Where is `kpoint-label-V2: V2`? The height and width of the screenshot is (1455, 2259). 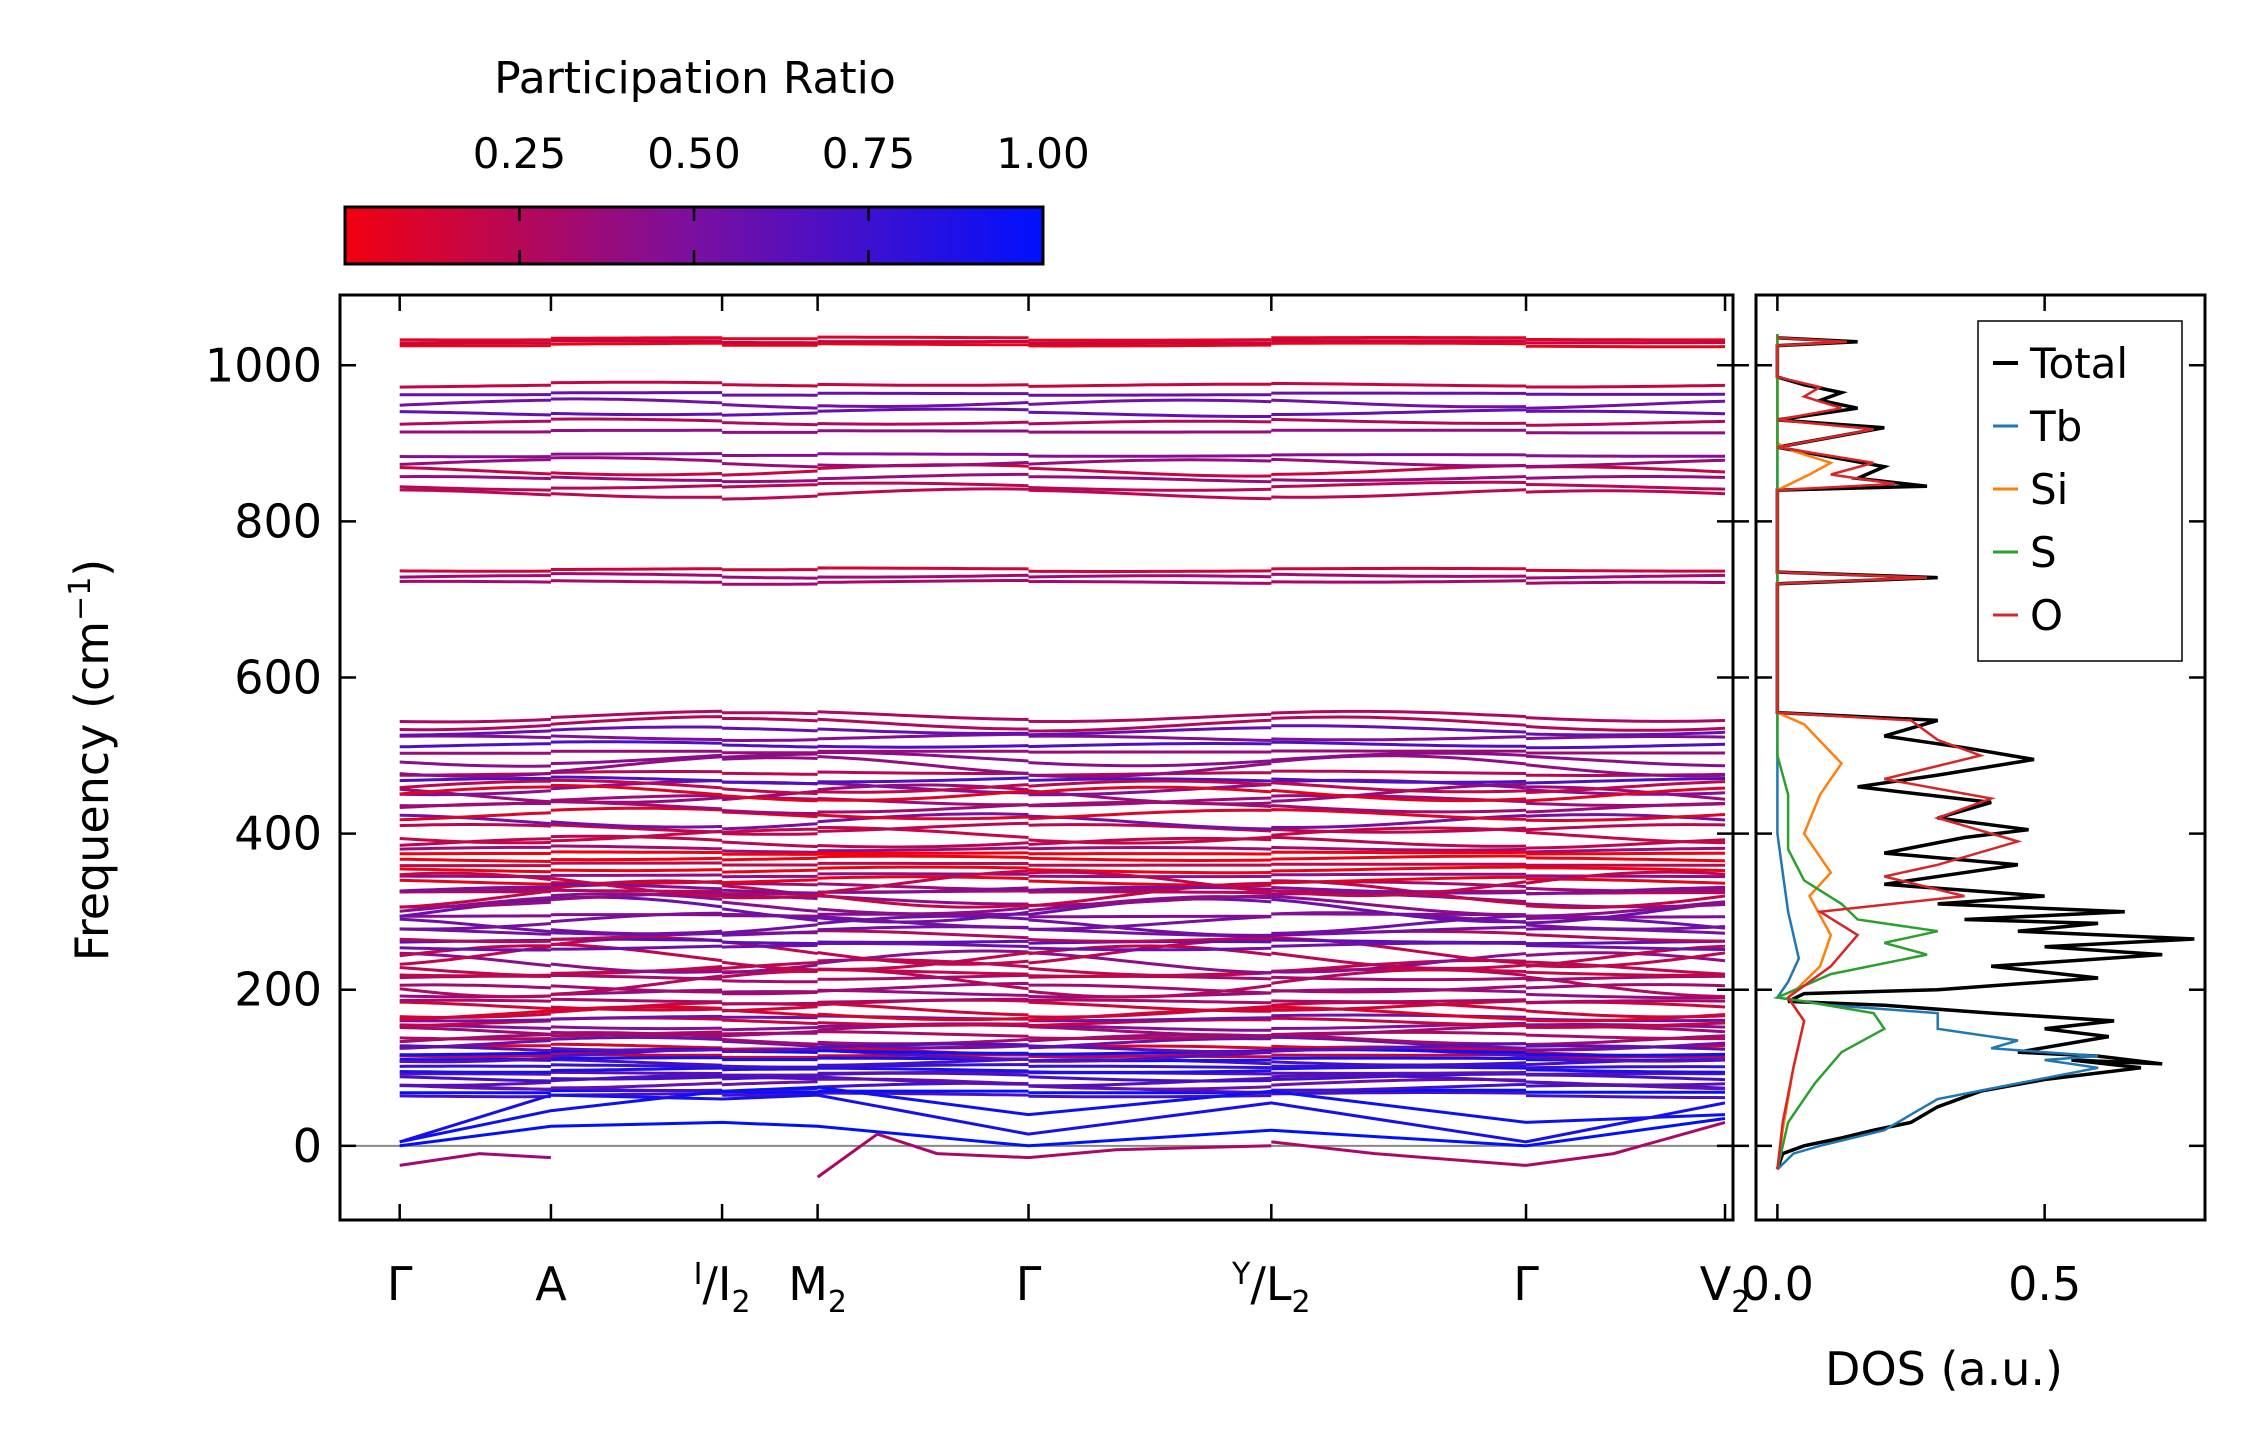
kpoint-label-V2: V2 is located at coordinates (1725, 1288).